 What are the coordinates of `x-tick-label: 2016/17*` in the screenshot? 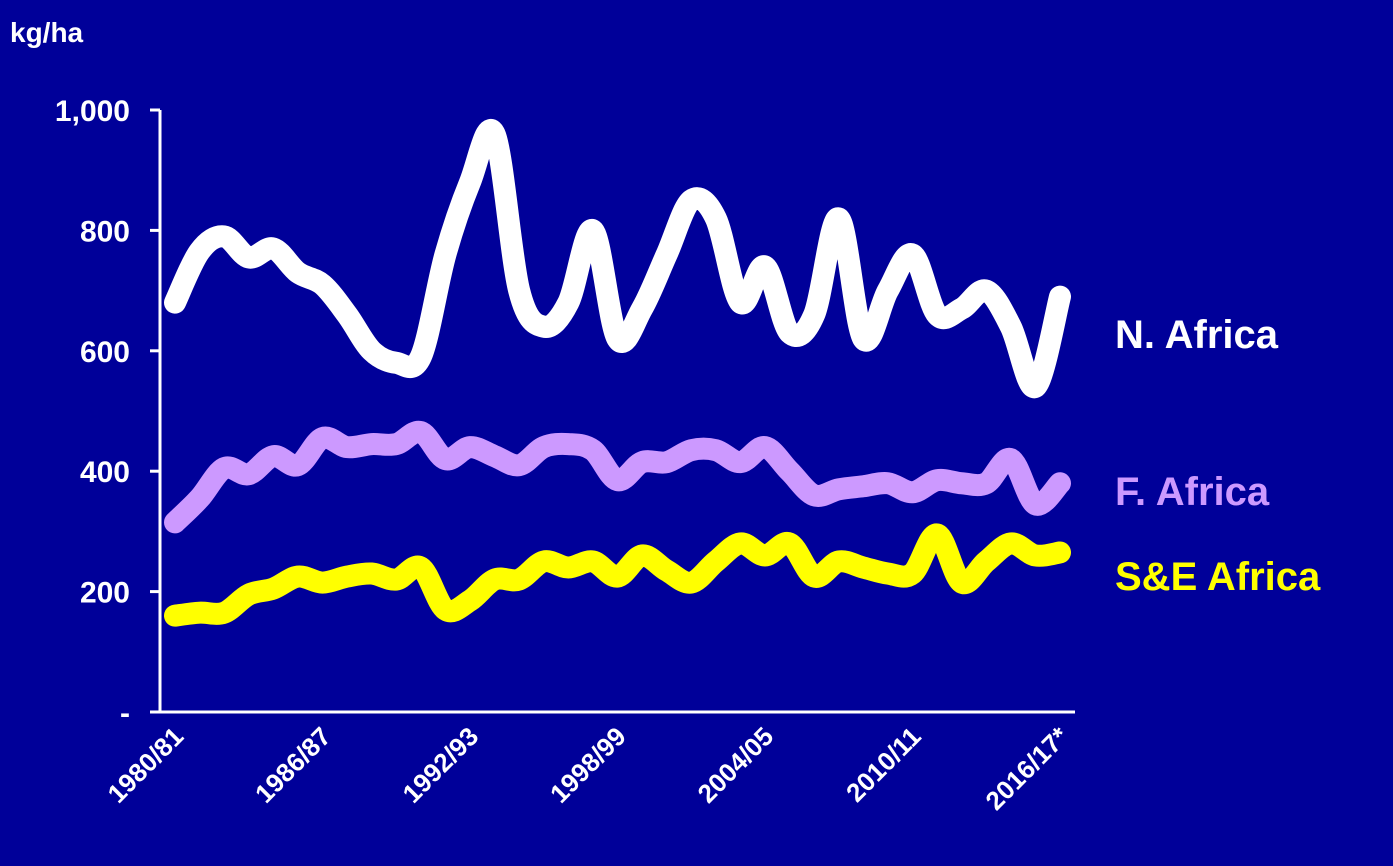 It's located at (1026, 767).